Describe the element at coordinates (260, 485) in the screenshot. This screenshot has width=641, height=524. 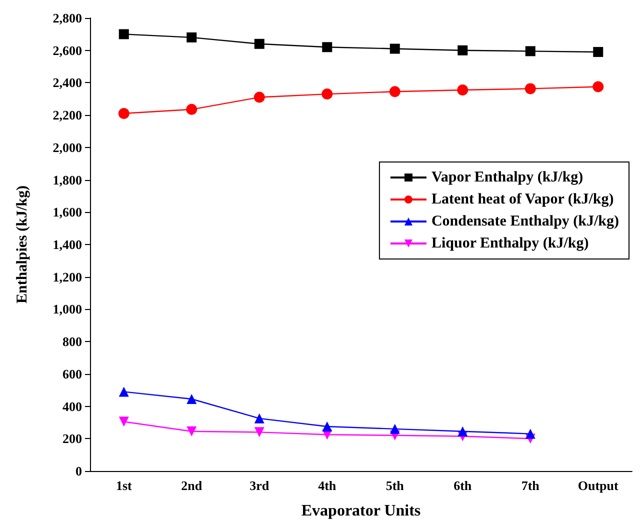
I see `x-tick-label: 3rd` at that location.